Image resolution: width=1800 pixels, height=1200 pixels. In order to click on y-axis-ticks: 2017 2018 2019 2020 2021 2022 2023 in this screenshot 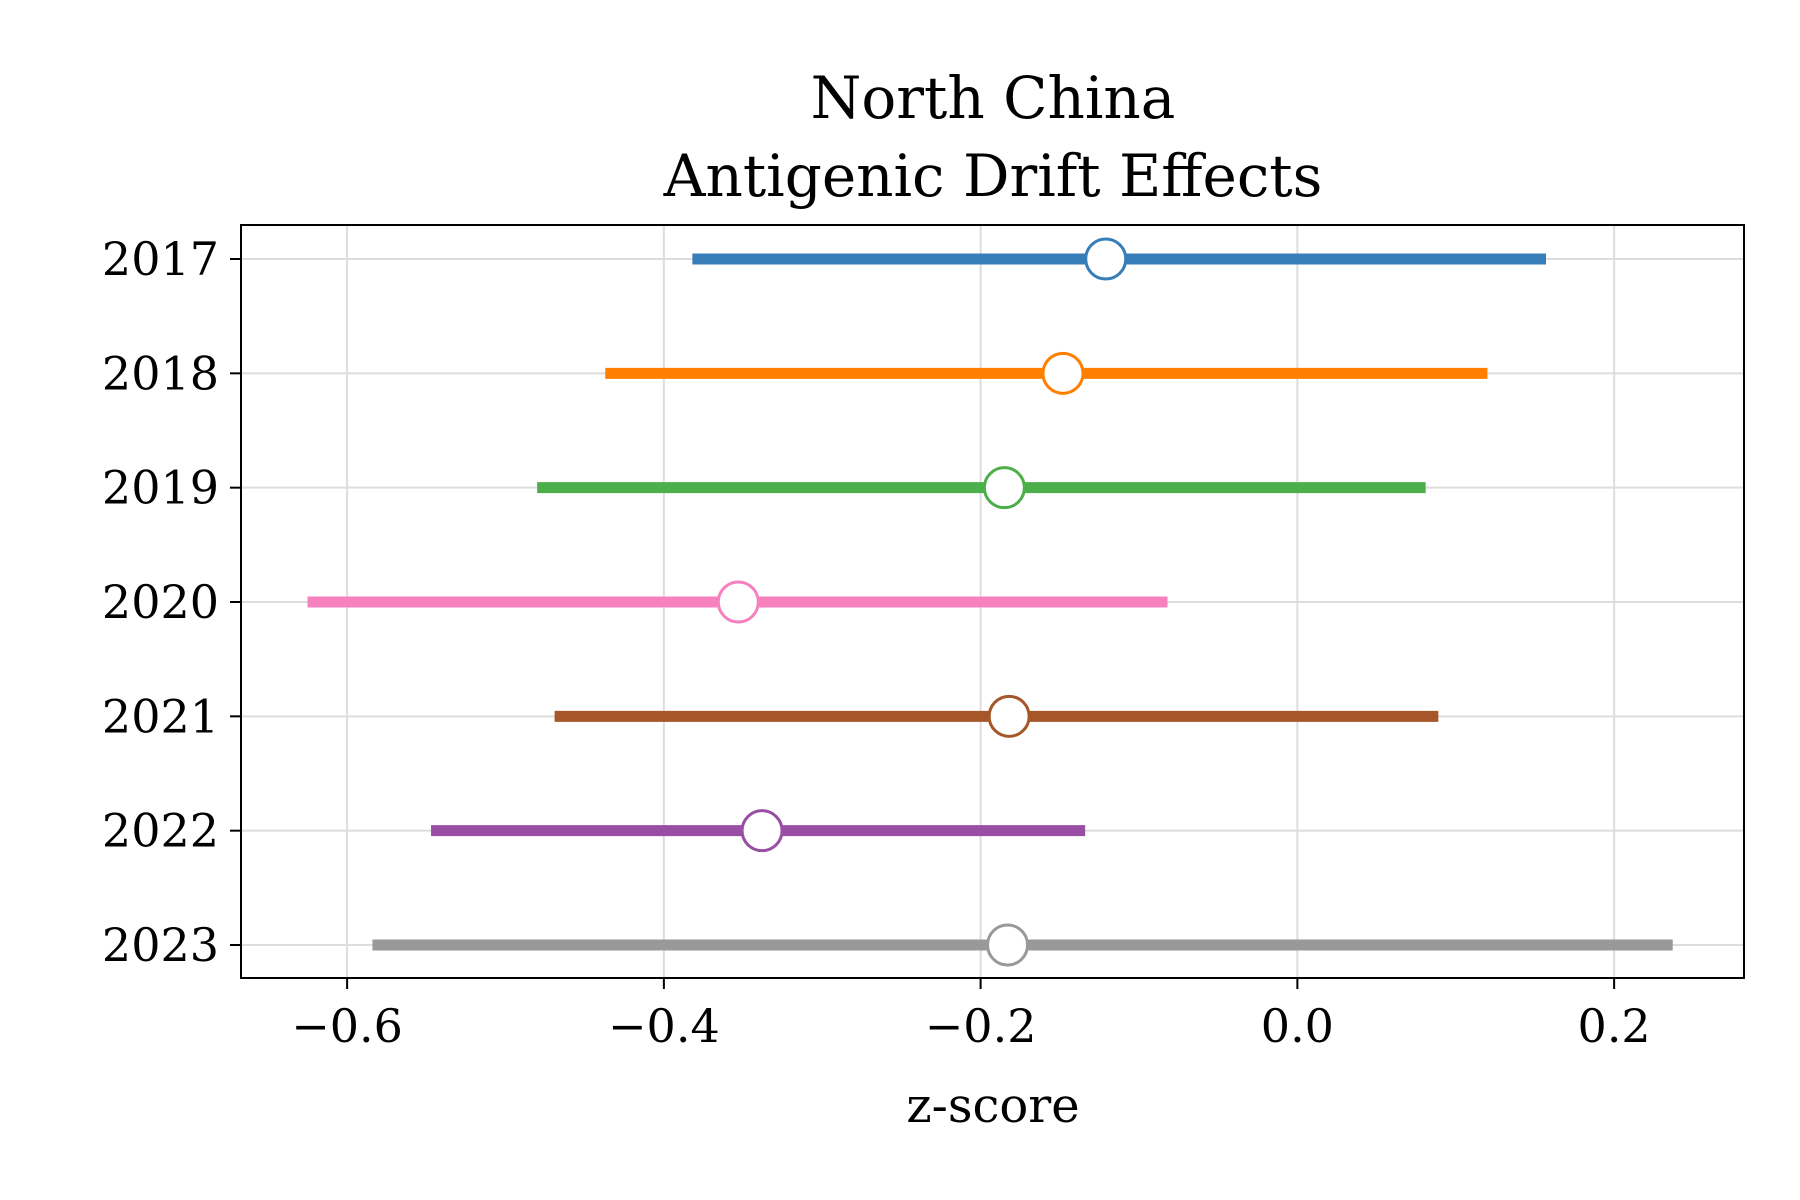, I will do `click(171, 602)`.